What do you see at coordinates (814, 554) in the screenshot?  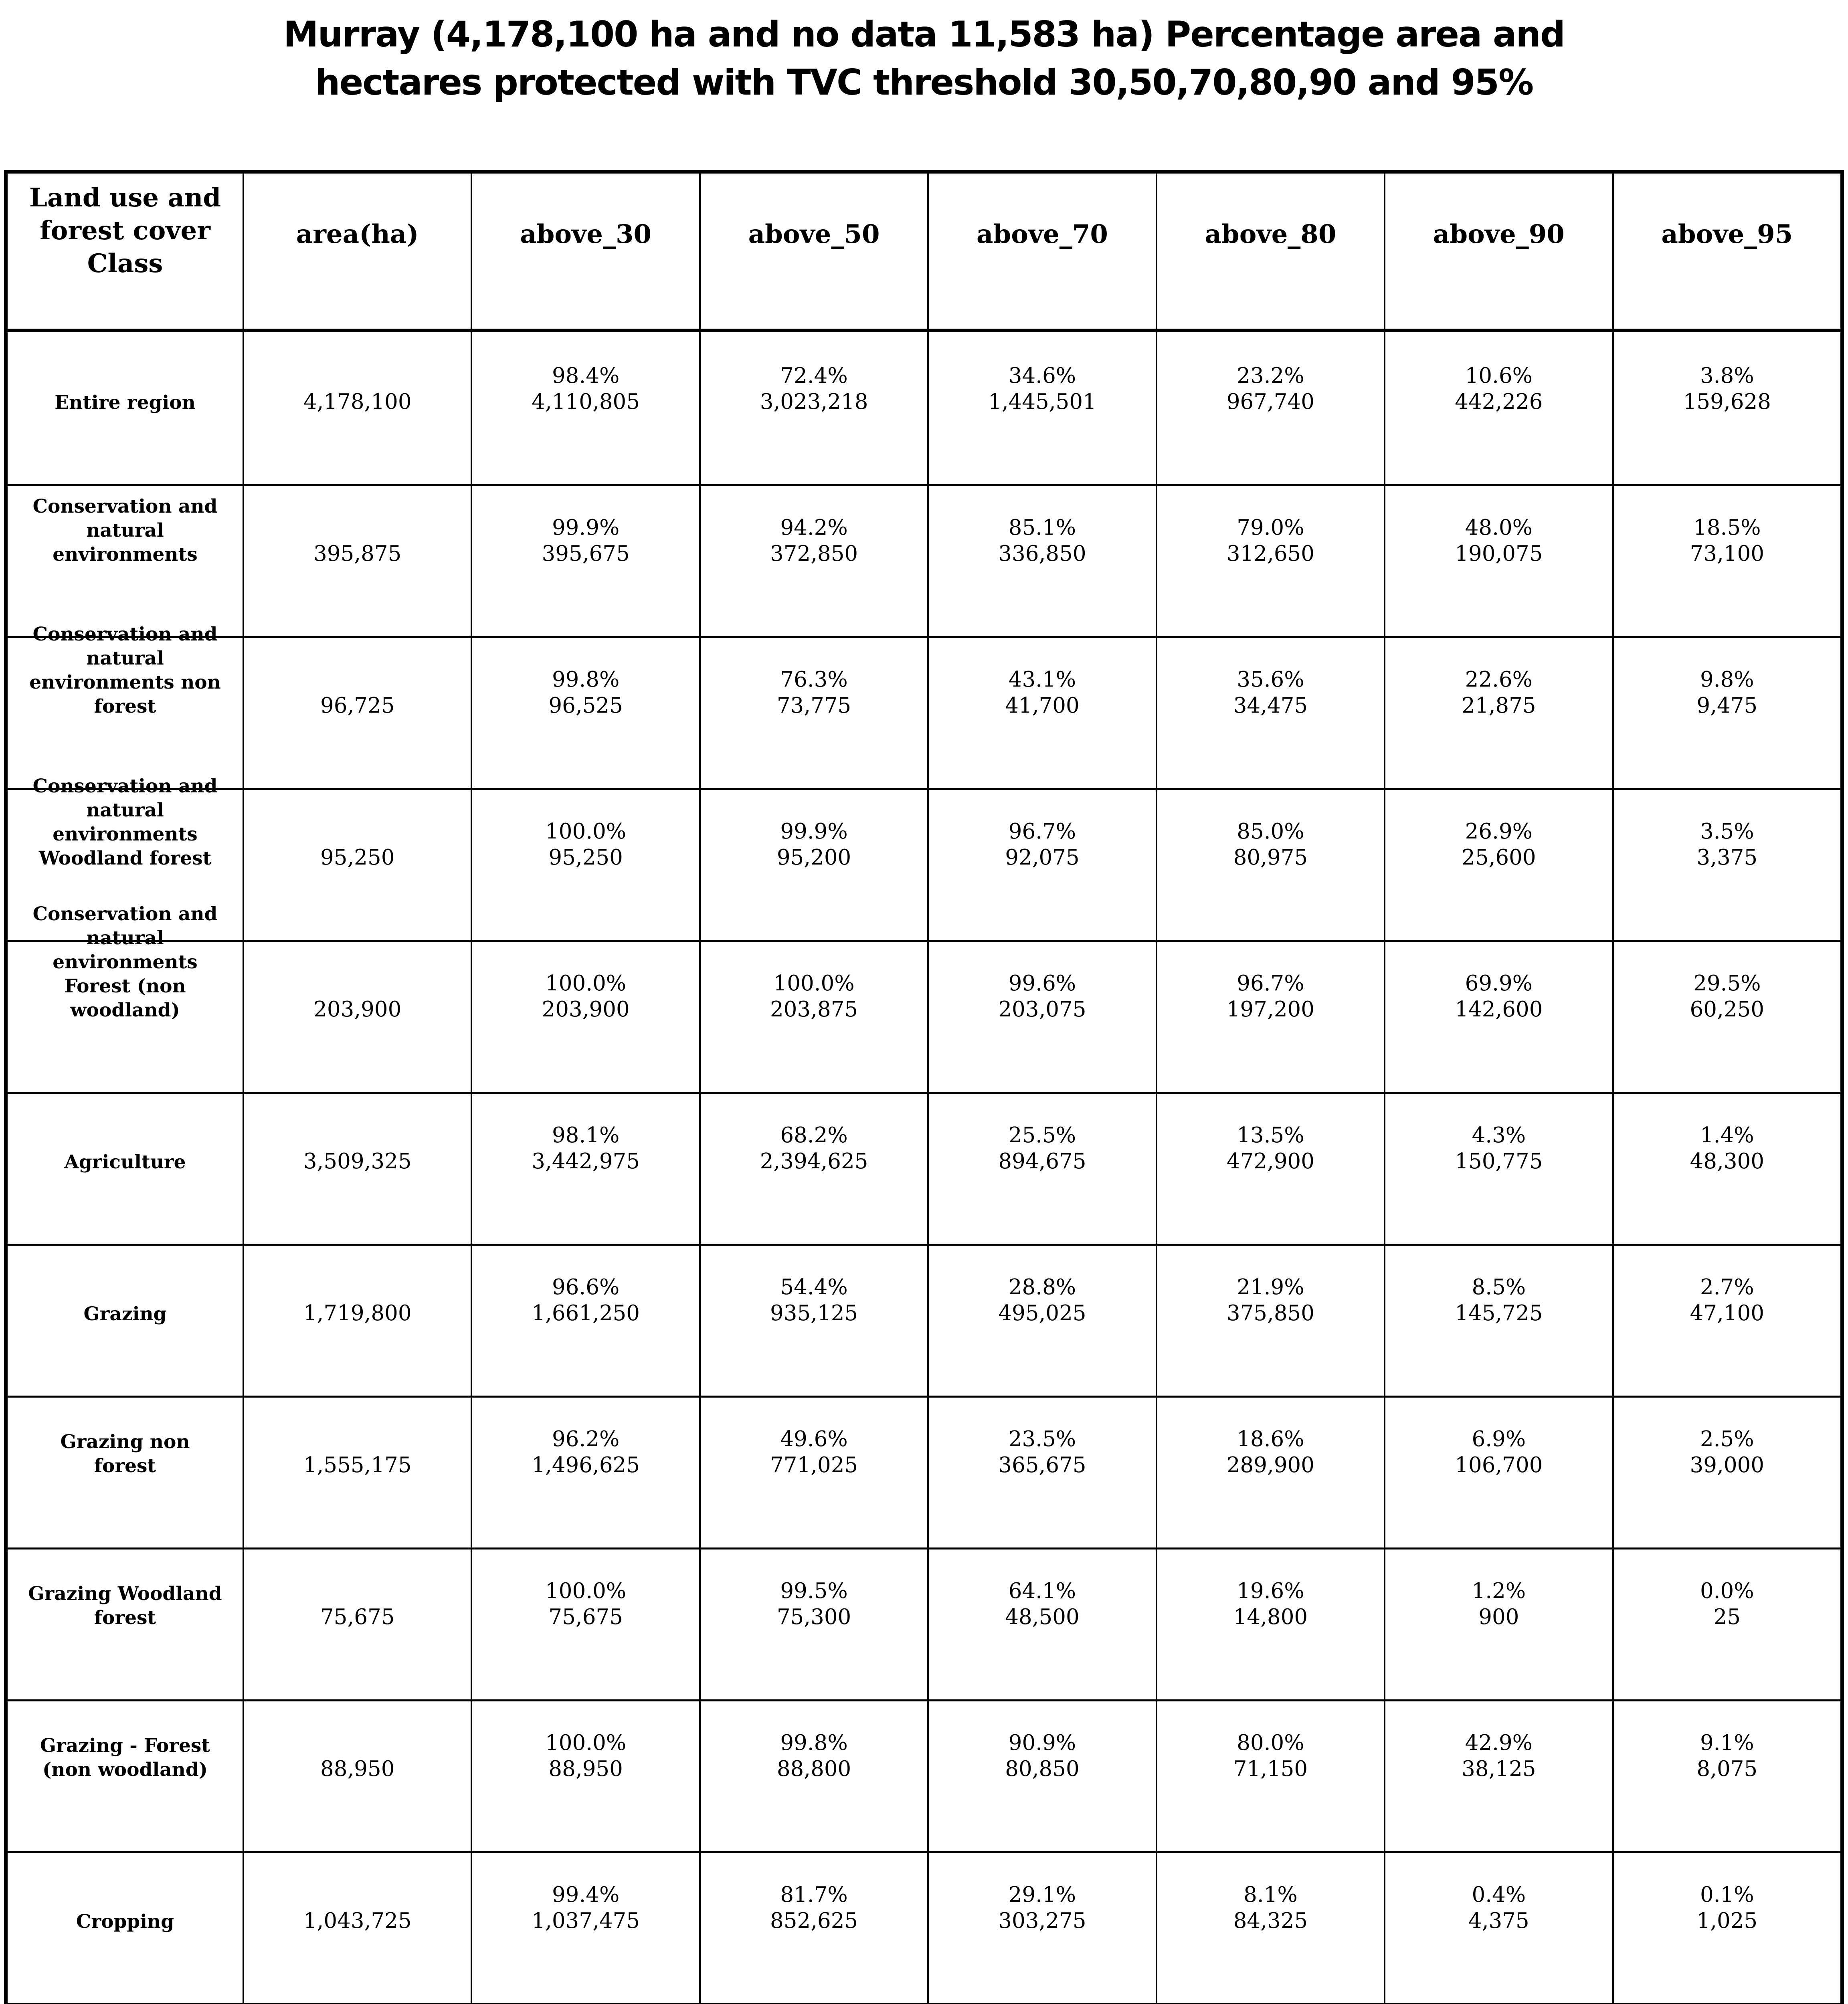 I see `ha-line: 372,850` at bounding box center [814, 554].